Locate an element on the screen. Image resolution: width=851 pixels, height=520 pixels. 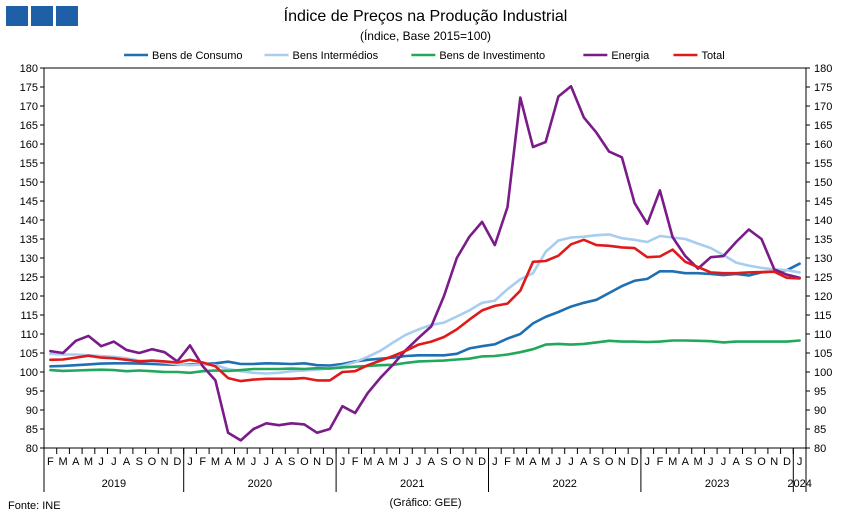
y-tick-label: 115 is located at coordinates (823, 316).